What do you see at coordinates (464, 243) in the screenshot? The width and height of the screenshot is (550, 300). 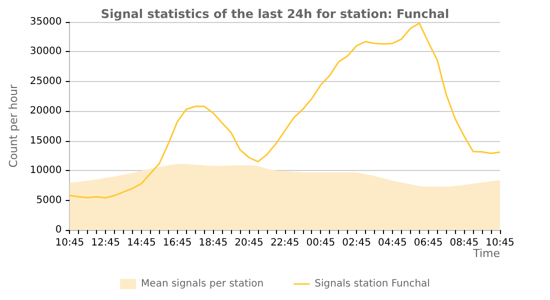 I see `x-tick-label: 08:45` at bounding box center [464, 243].